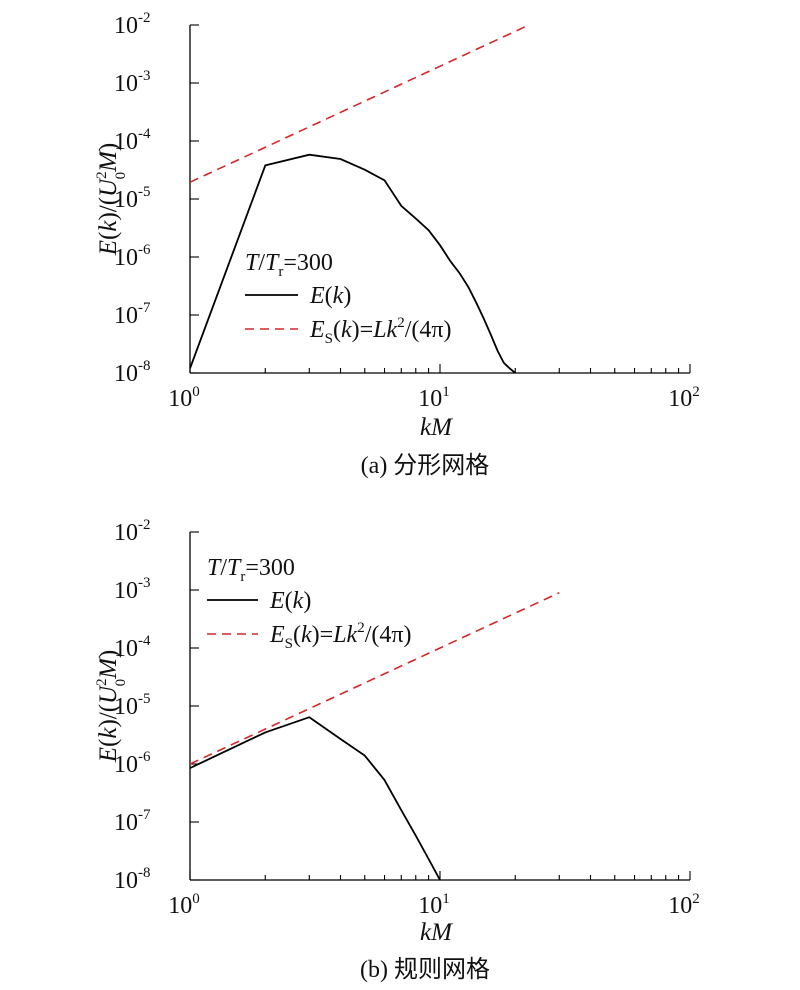 The width and height of the screenshot is (800, 990). Describe the element at coordinates (425, 969) in the screenshot. I see `panel-caption: (b) 规则网格` at that location.